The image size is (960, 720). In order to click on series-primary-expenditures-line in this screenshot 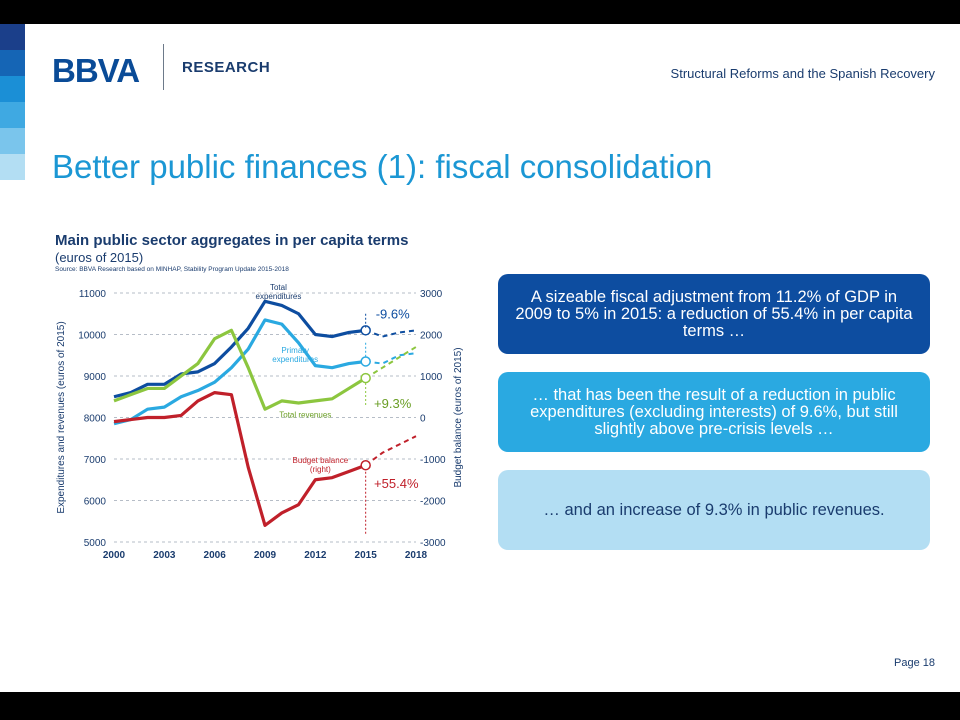, I will do `click(239, 372)`.